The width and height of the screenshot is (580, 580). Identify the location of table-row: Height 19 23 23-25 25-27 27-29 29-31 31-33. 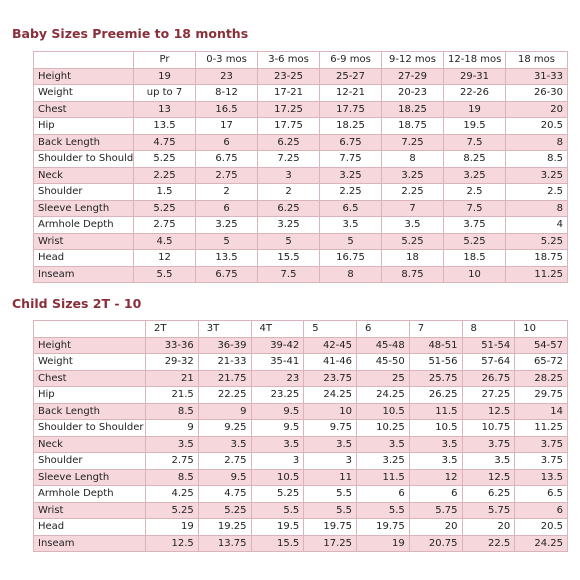
(300, 76).